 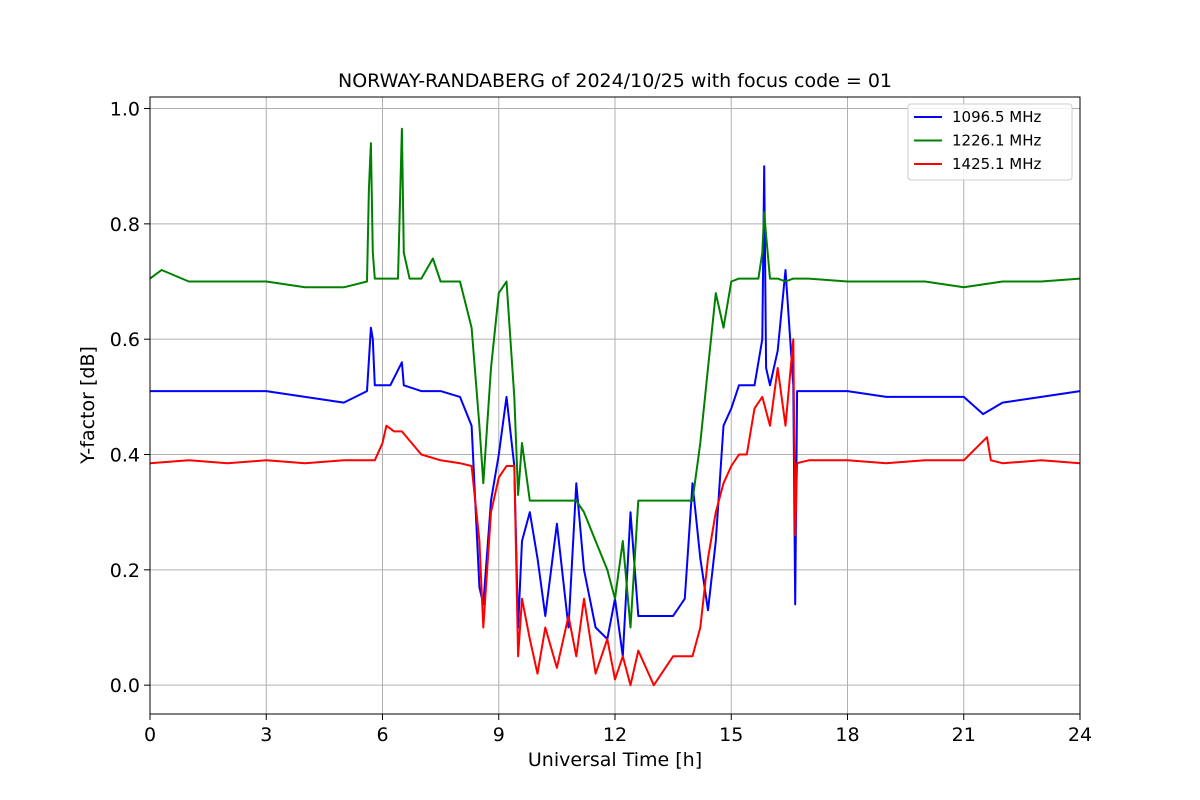 I want to click on legend: 1096.5 MHz 1226.1 MHz 1425.1 MHz, so click(x=990, y=142).